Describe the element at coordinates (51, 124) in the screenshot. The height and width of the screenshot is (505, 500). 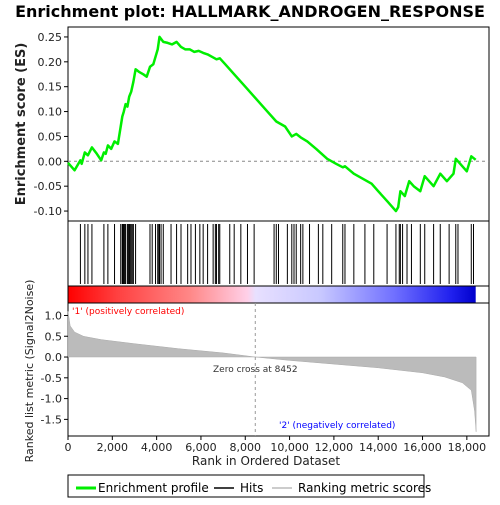
I see `es-y-ticks: 0.25 0.20 0.15 0.10 0.05 0.00 -0.05 -0.10` at that location.